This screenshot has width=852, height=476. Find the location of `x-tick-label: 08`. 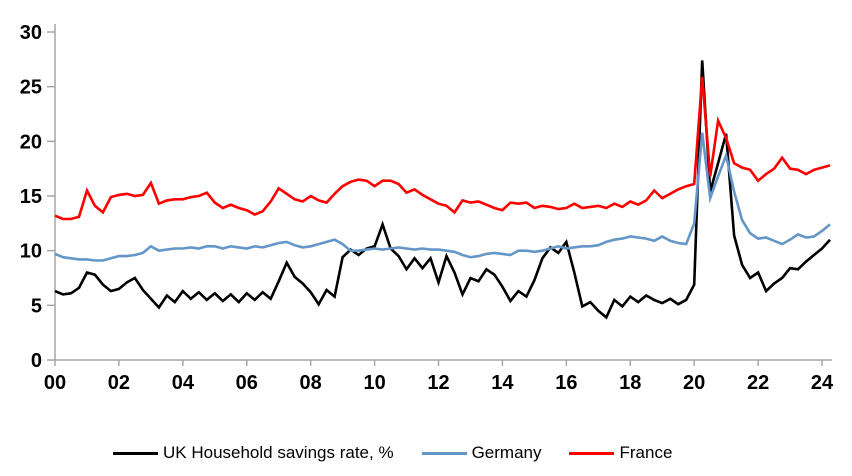

x-tick-label: 08 is located at coordinates (311, 383).